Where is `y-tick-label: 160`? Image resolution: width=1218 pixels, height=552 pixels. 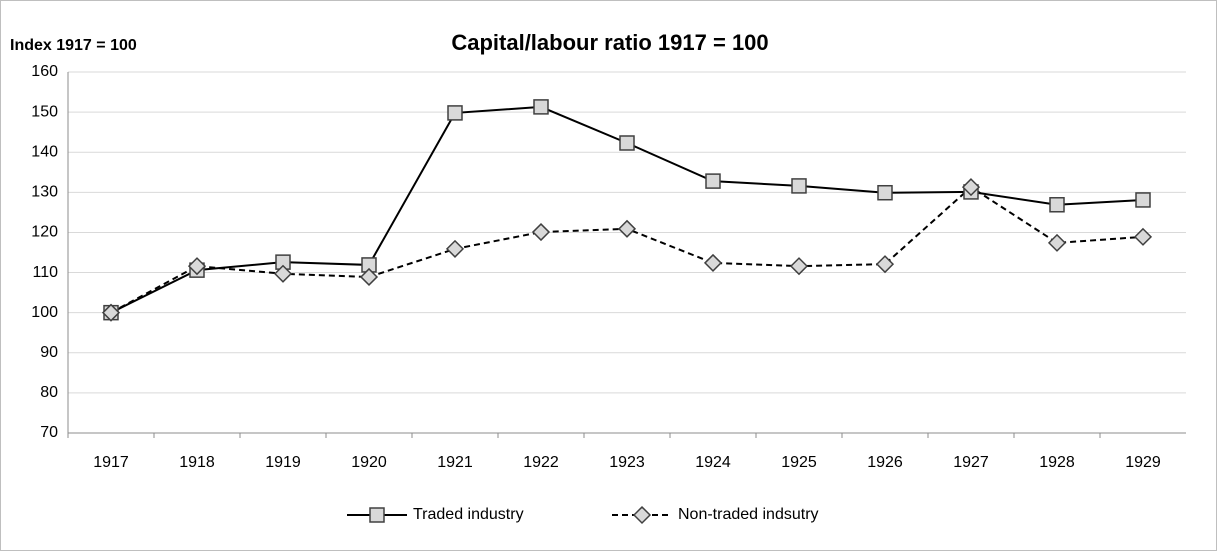 y-tick-label: 160 is located at coordinates (44, 71).